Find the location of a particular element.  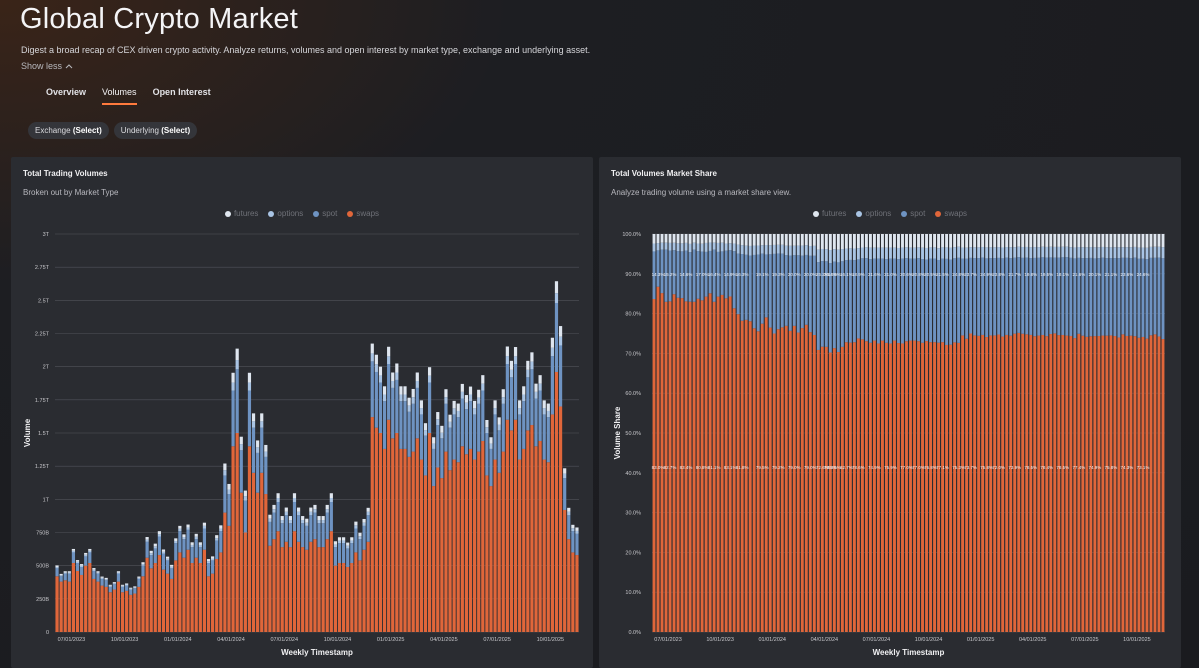

spot-share-label: 14.9% is located at coordinates (834, 274).